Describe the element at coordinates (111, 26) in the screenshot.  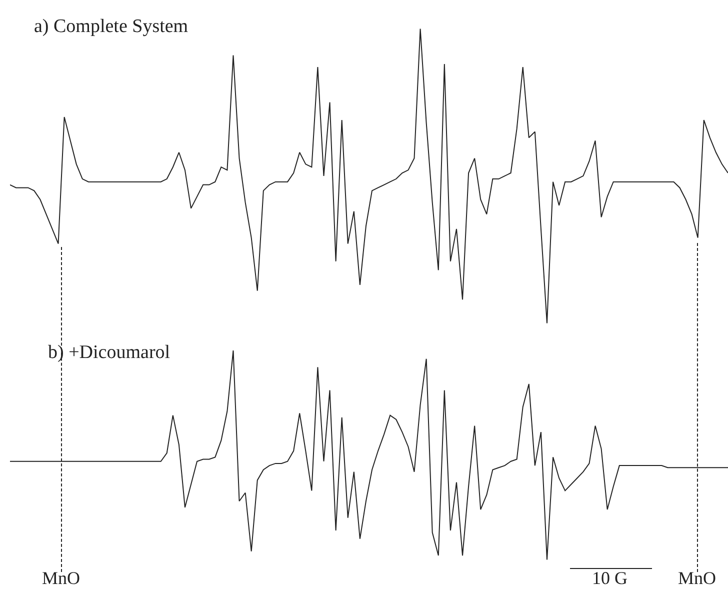
I see `text: a) Complete System` at that location.